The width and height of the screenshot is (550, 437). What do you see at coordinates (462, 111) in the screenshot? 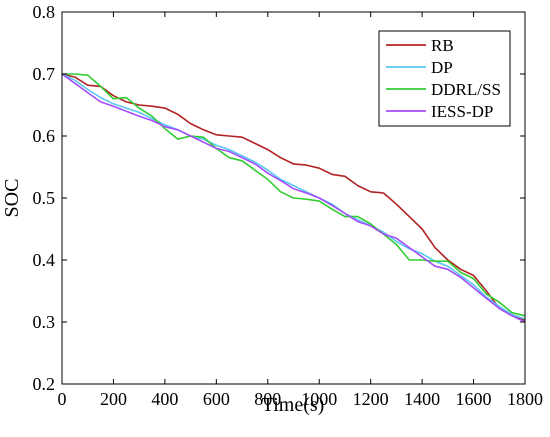
I see `legend-label-iess-dp: IESS-DP` at bounding box center [462, 111].